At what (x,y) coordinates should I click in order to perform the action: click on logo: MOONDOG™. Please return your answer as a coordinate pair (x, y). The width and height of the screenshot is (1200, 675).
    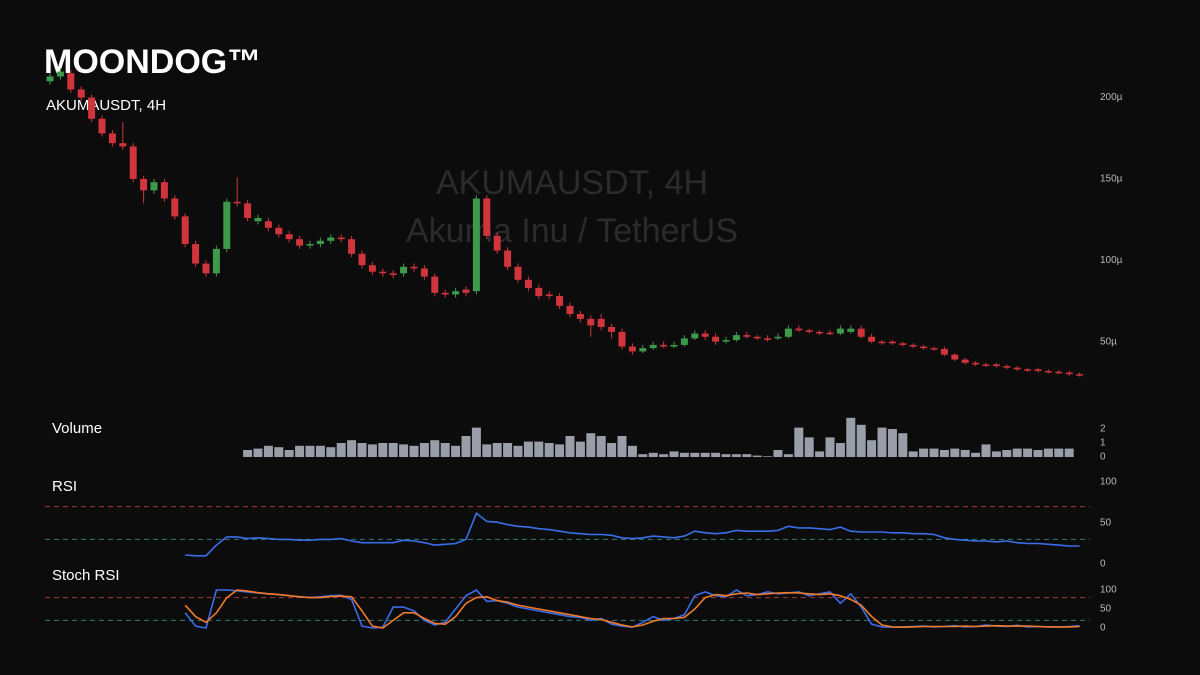
    Looking at the image, I should click on (152, 62).